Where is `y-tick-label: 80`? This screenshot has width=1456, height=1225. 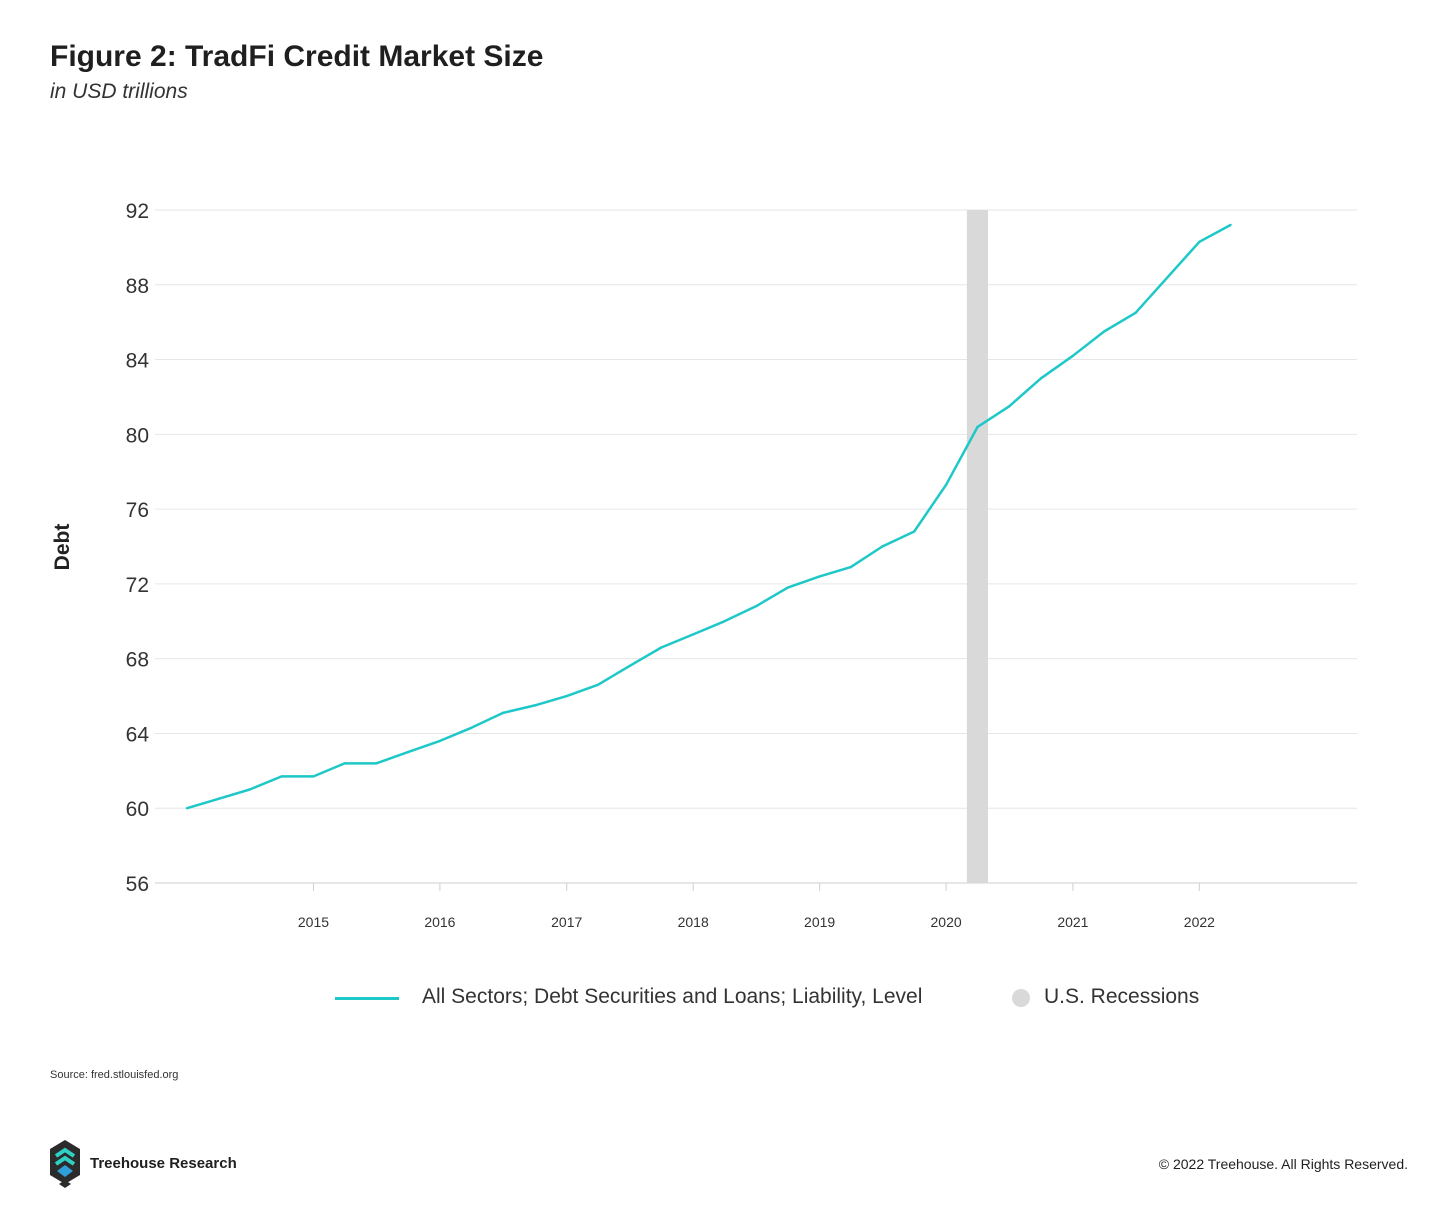 y-tick-label: 80 is located at coordinates (137, 435).